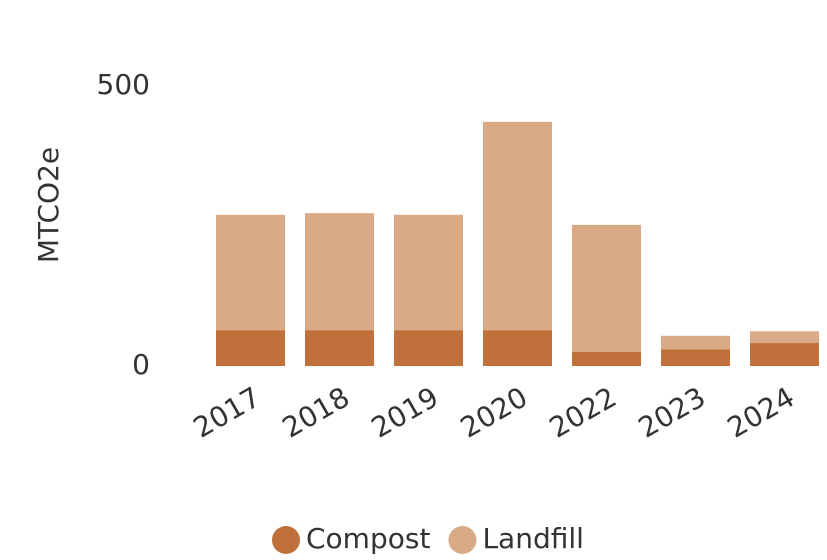  What do you see at coordinates (48, 205) in the screenshot?
I see `y-axis-label: MTCO2e` at bounding box center [48, 205].